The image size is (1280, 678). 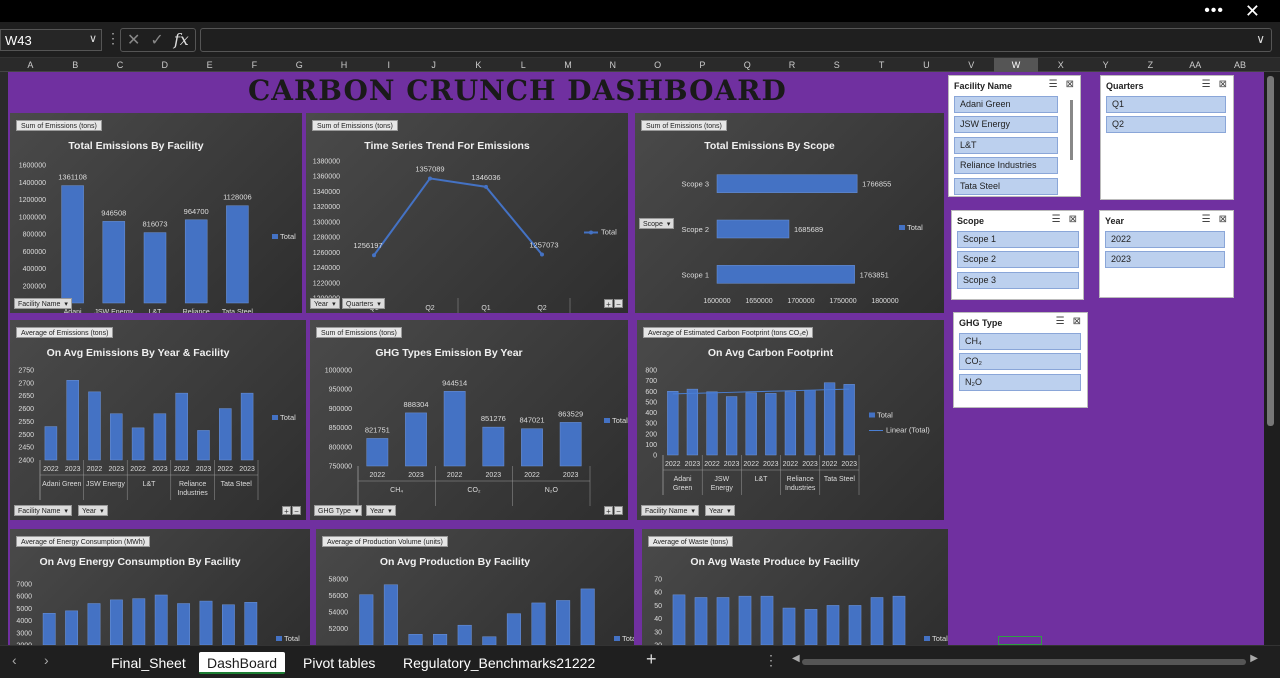 I want to click on scroll-right-icon: ▶, so click(x=1254, y=658).